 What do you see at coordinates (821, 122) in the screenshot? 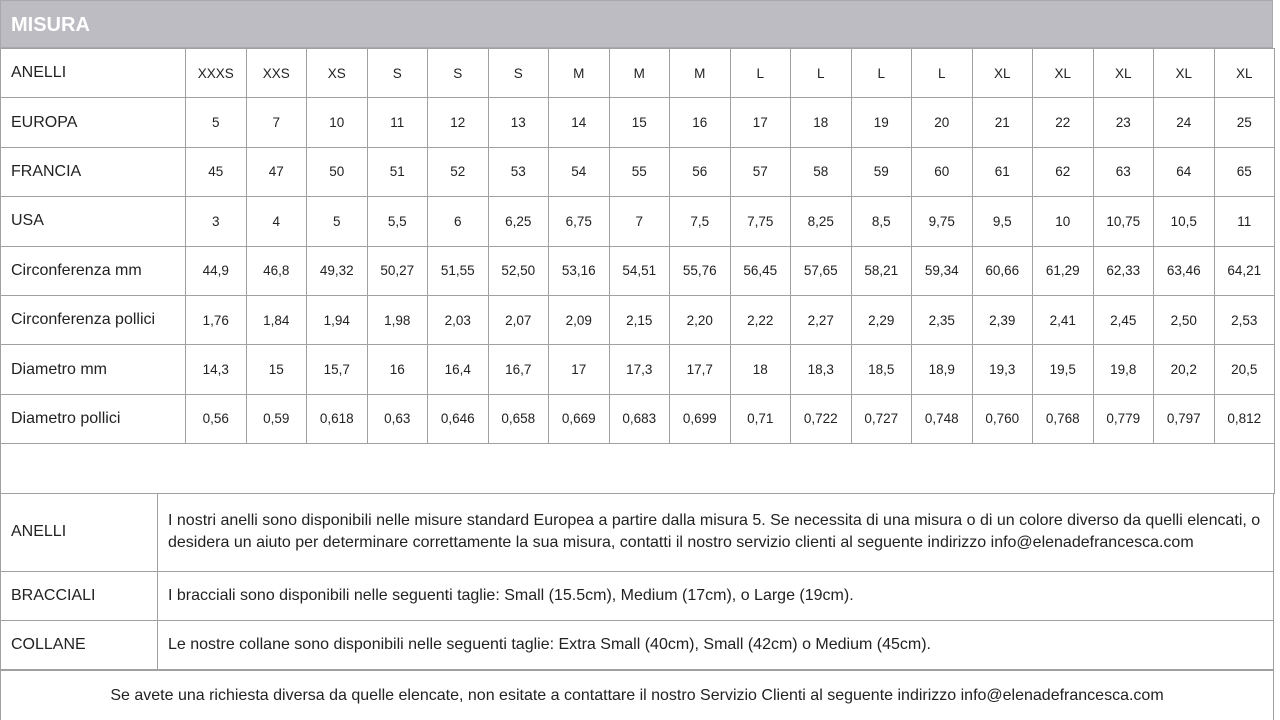
I see `cell: 18` at bounding box center [821, 122].